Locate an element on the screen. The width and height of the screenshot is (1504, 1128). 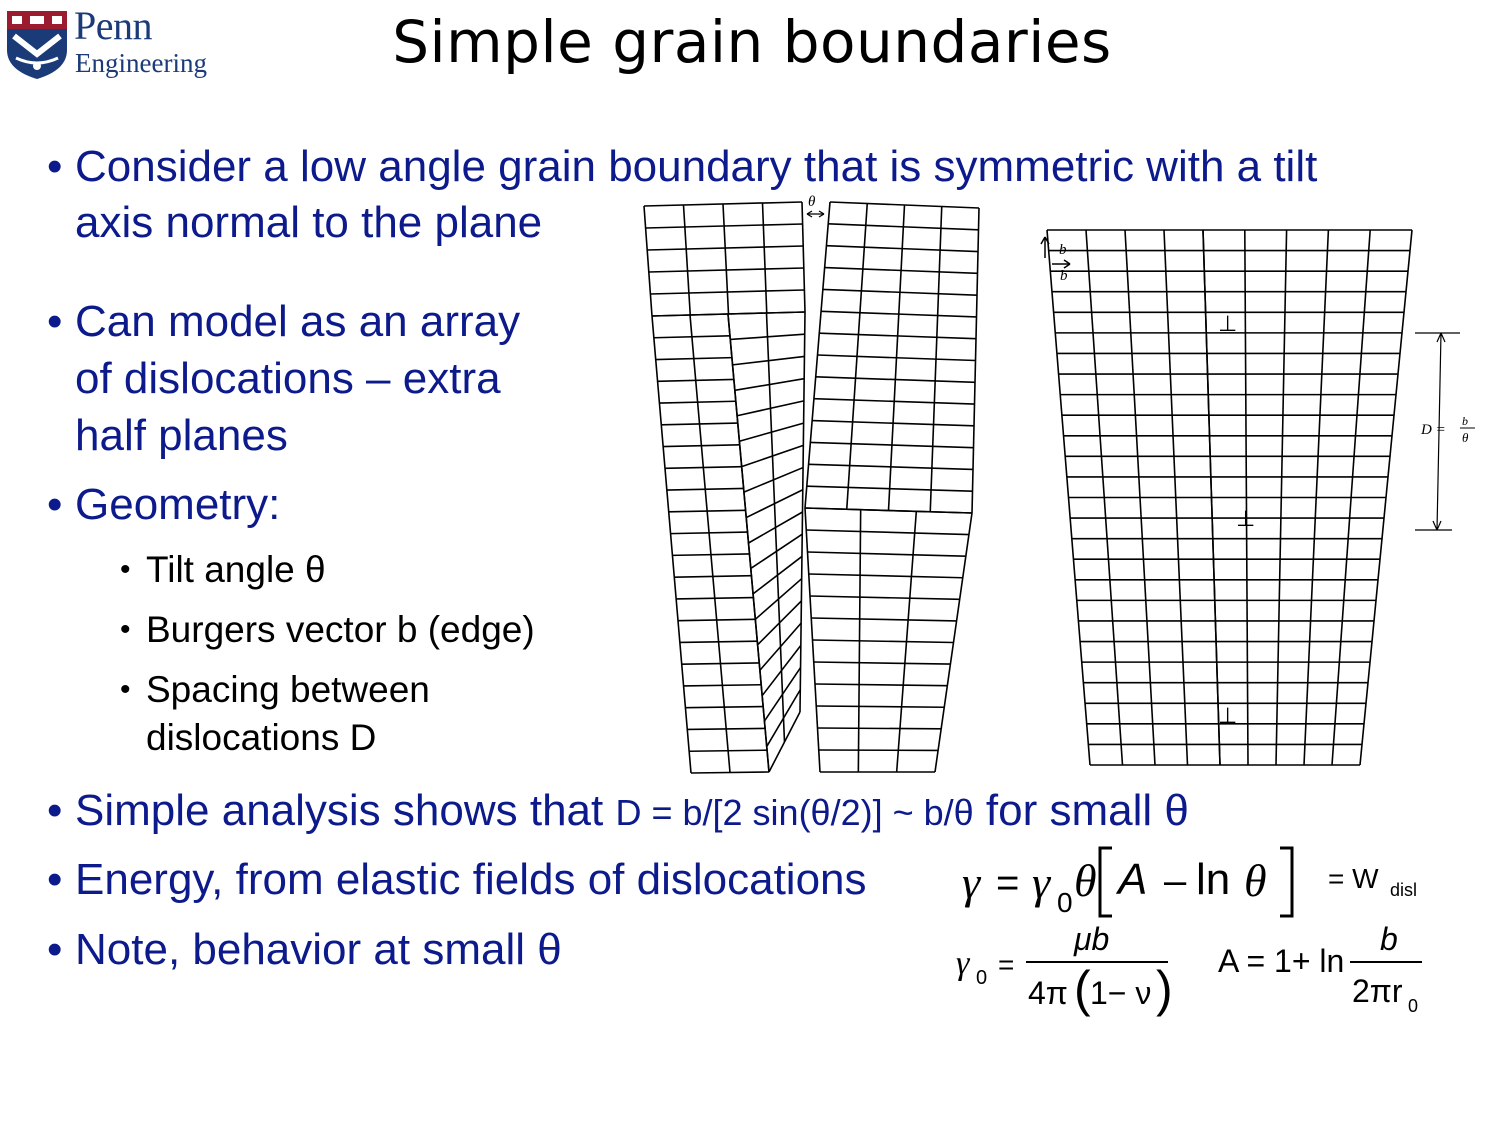
sub-bullet-tilt: • Tilt angle θ is located at coordinates (223, 570).